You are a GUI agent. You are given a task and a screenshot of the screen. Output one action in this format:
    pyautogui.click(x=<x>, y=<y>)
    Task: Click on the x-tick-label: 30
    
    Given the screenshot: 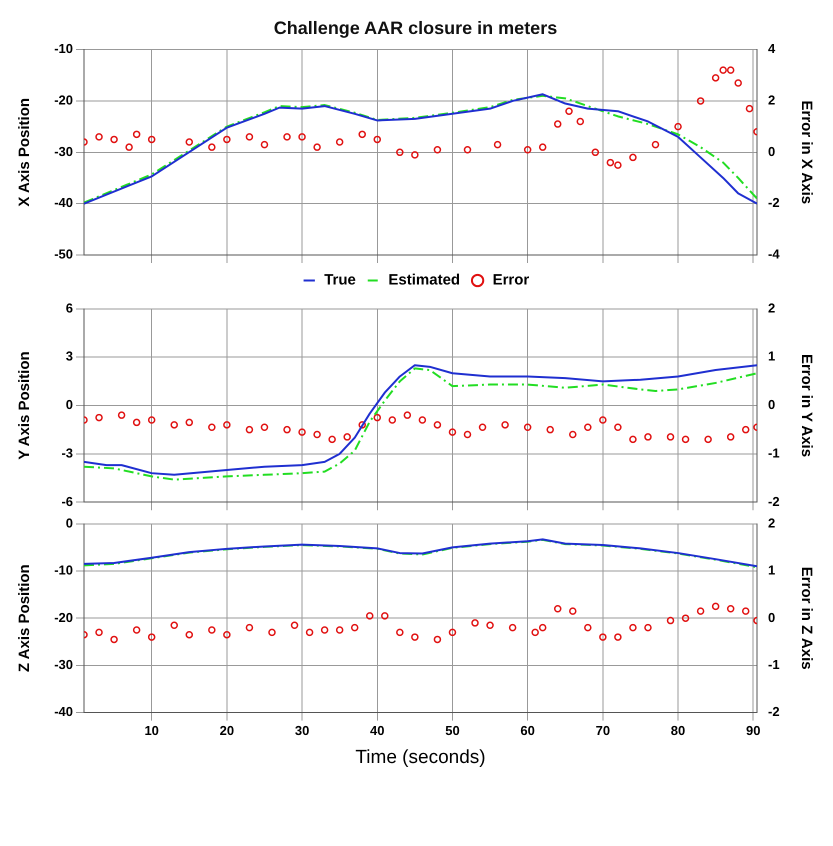 What is the action you would take?
    pyautogui.click(x=302, y=730)
    